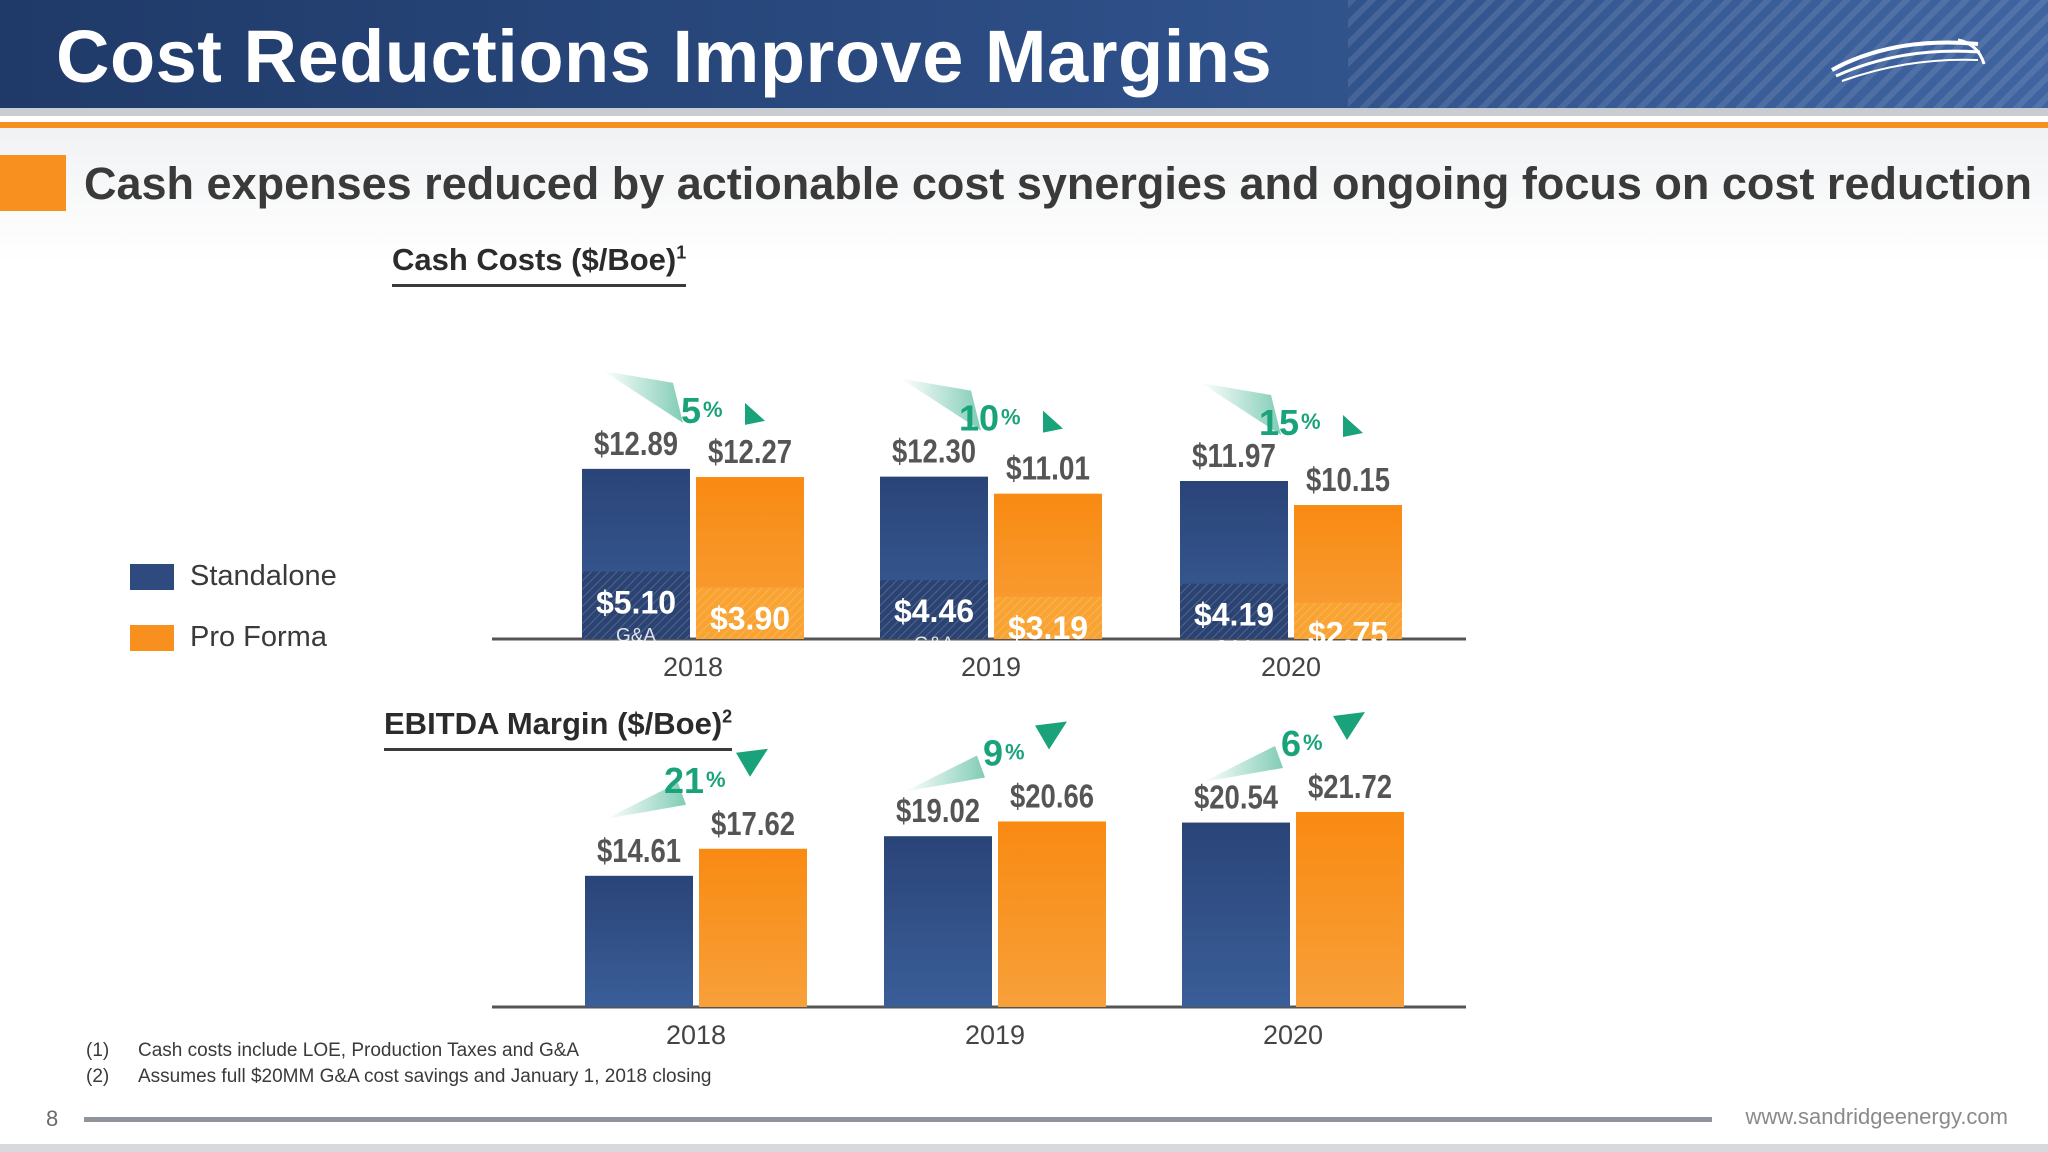  I want to click on ebitda-change-value-2019: 9, so click(993, 752).